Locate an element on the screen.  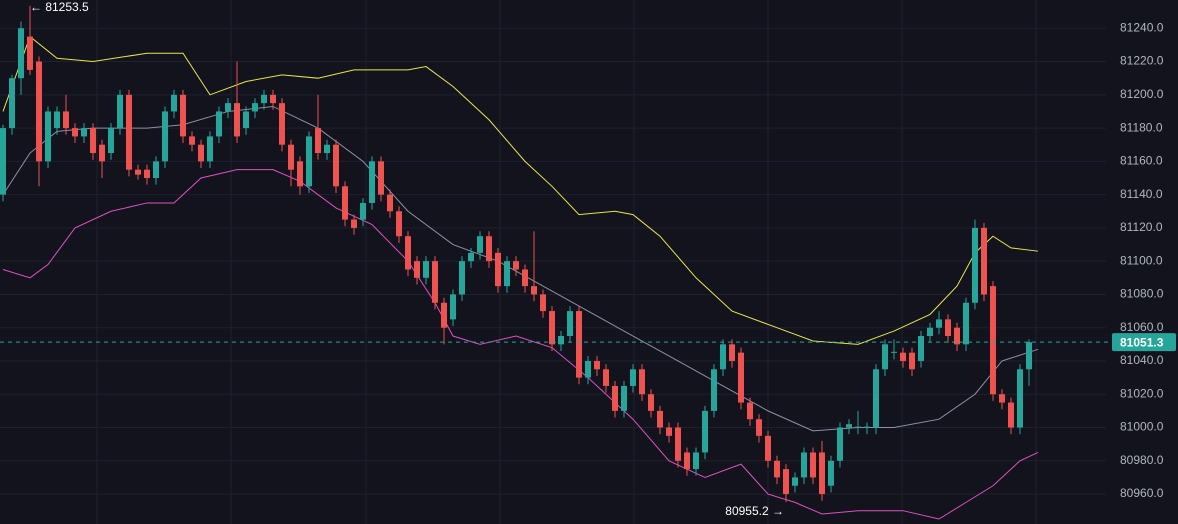
extreme-annotation: ← 81253.5 is located at coordinates (59, 7).